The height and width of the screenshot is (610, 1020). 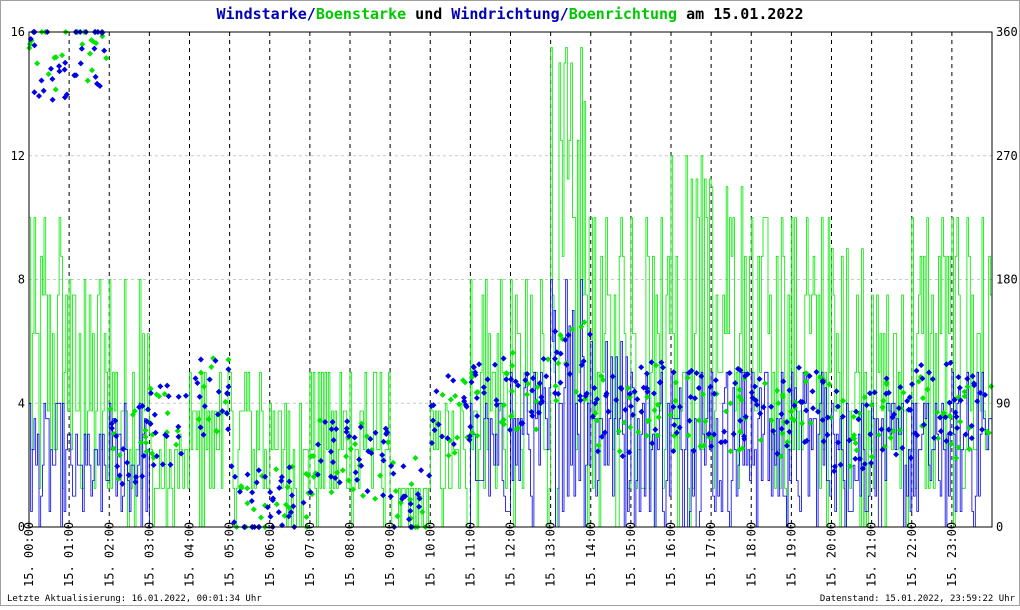 I want to click on x-tick-label: 15. 11:00, so click(x=470, y=554).